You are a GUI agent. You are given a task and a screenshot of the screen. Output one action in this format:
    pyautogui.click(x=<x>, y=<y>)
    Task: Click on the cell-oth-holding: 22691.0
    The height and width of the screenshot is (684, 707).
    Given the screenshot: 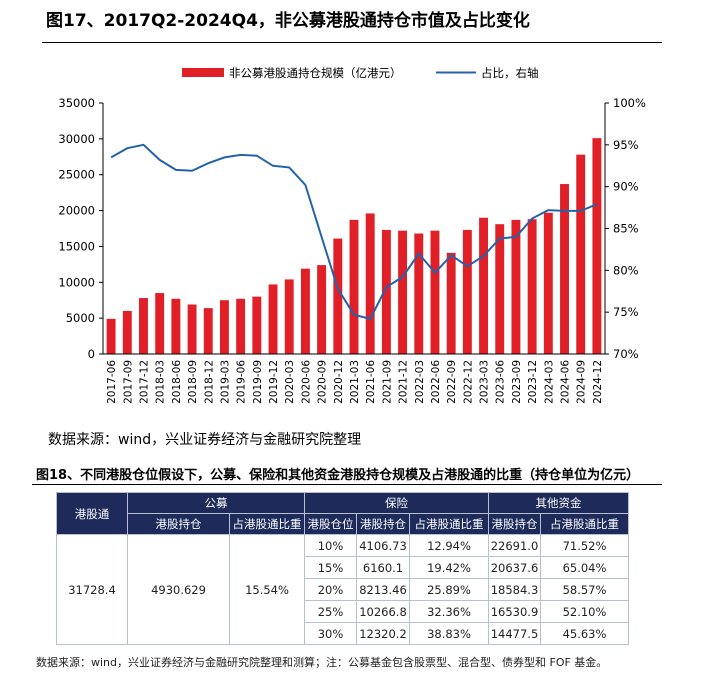 What is the action you would take?
    pyautogui.click(x=514, y=545)
    